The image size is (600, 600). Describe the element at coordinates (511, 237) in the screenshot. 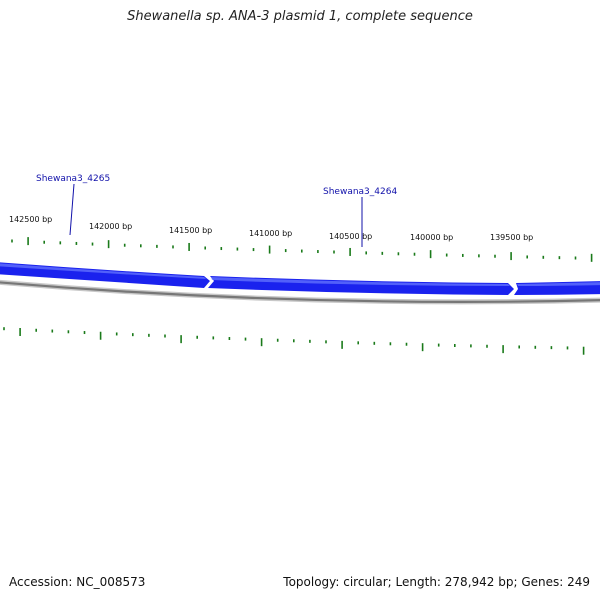

I see `tick-label-139500: 139500 bp` at that location.